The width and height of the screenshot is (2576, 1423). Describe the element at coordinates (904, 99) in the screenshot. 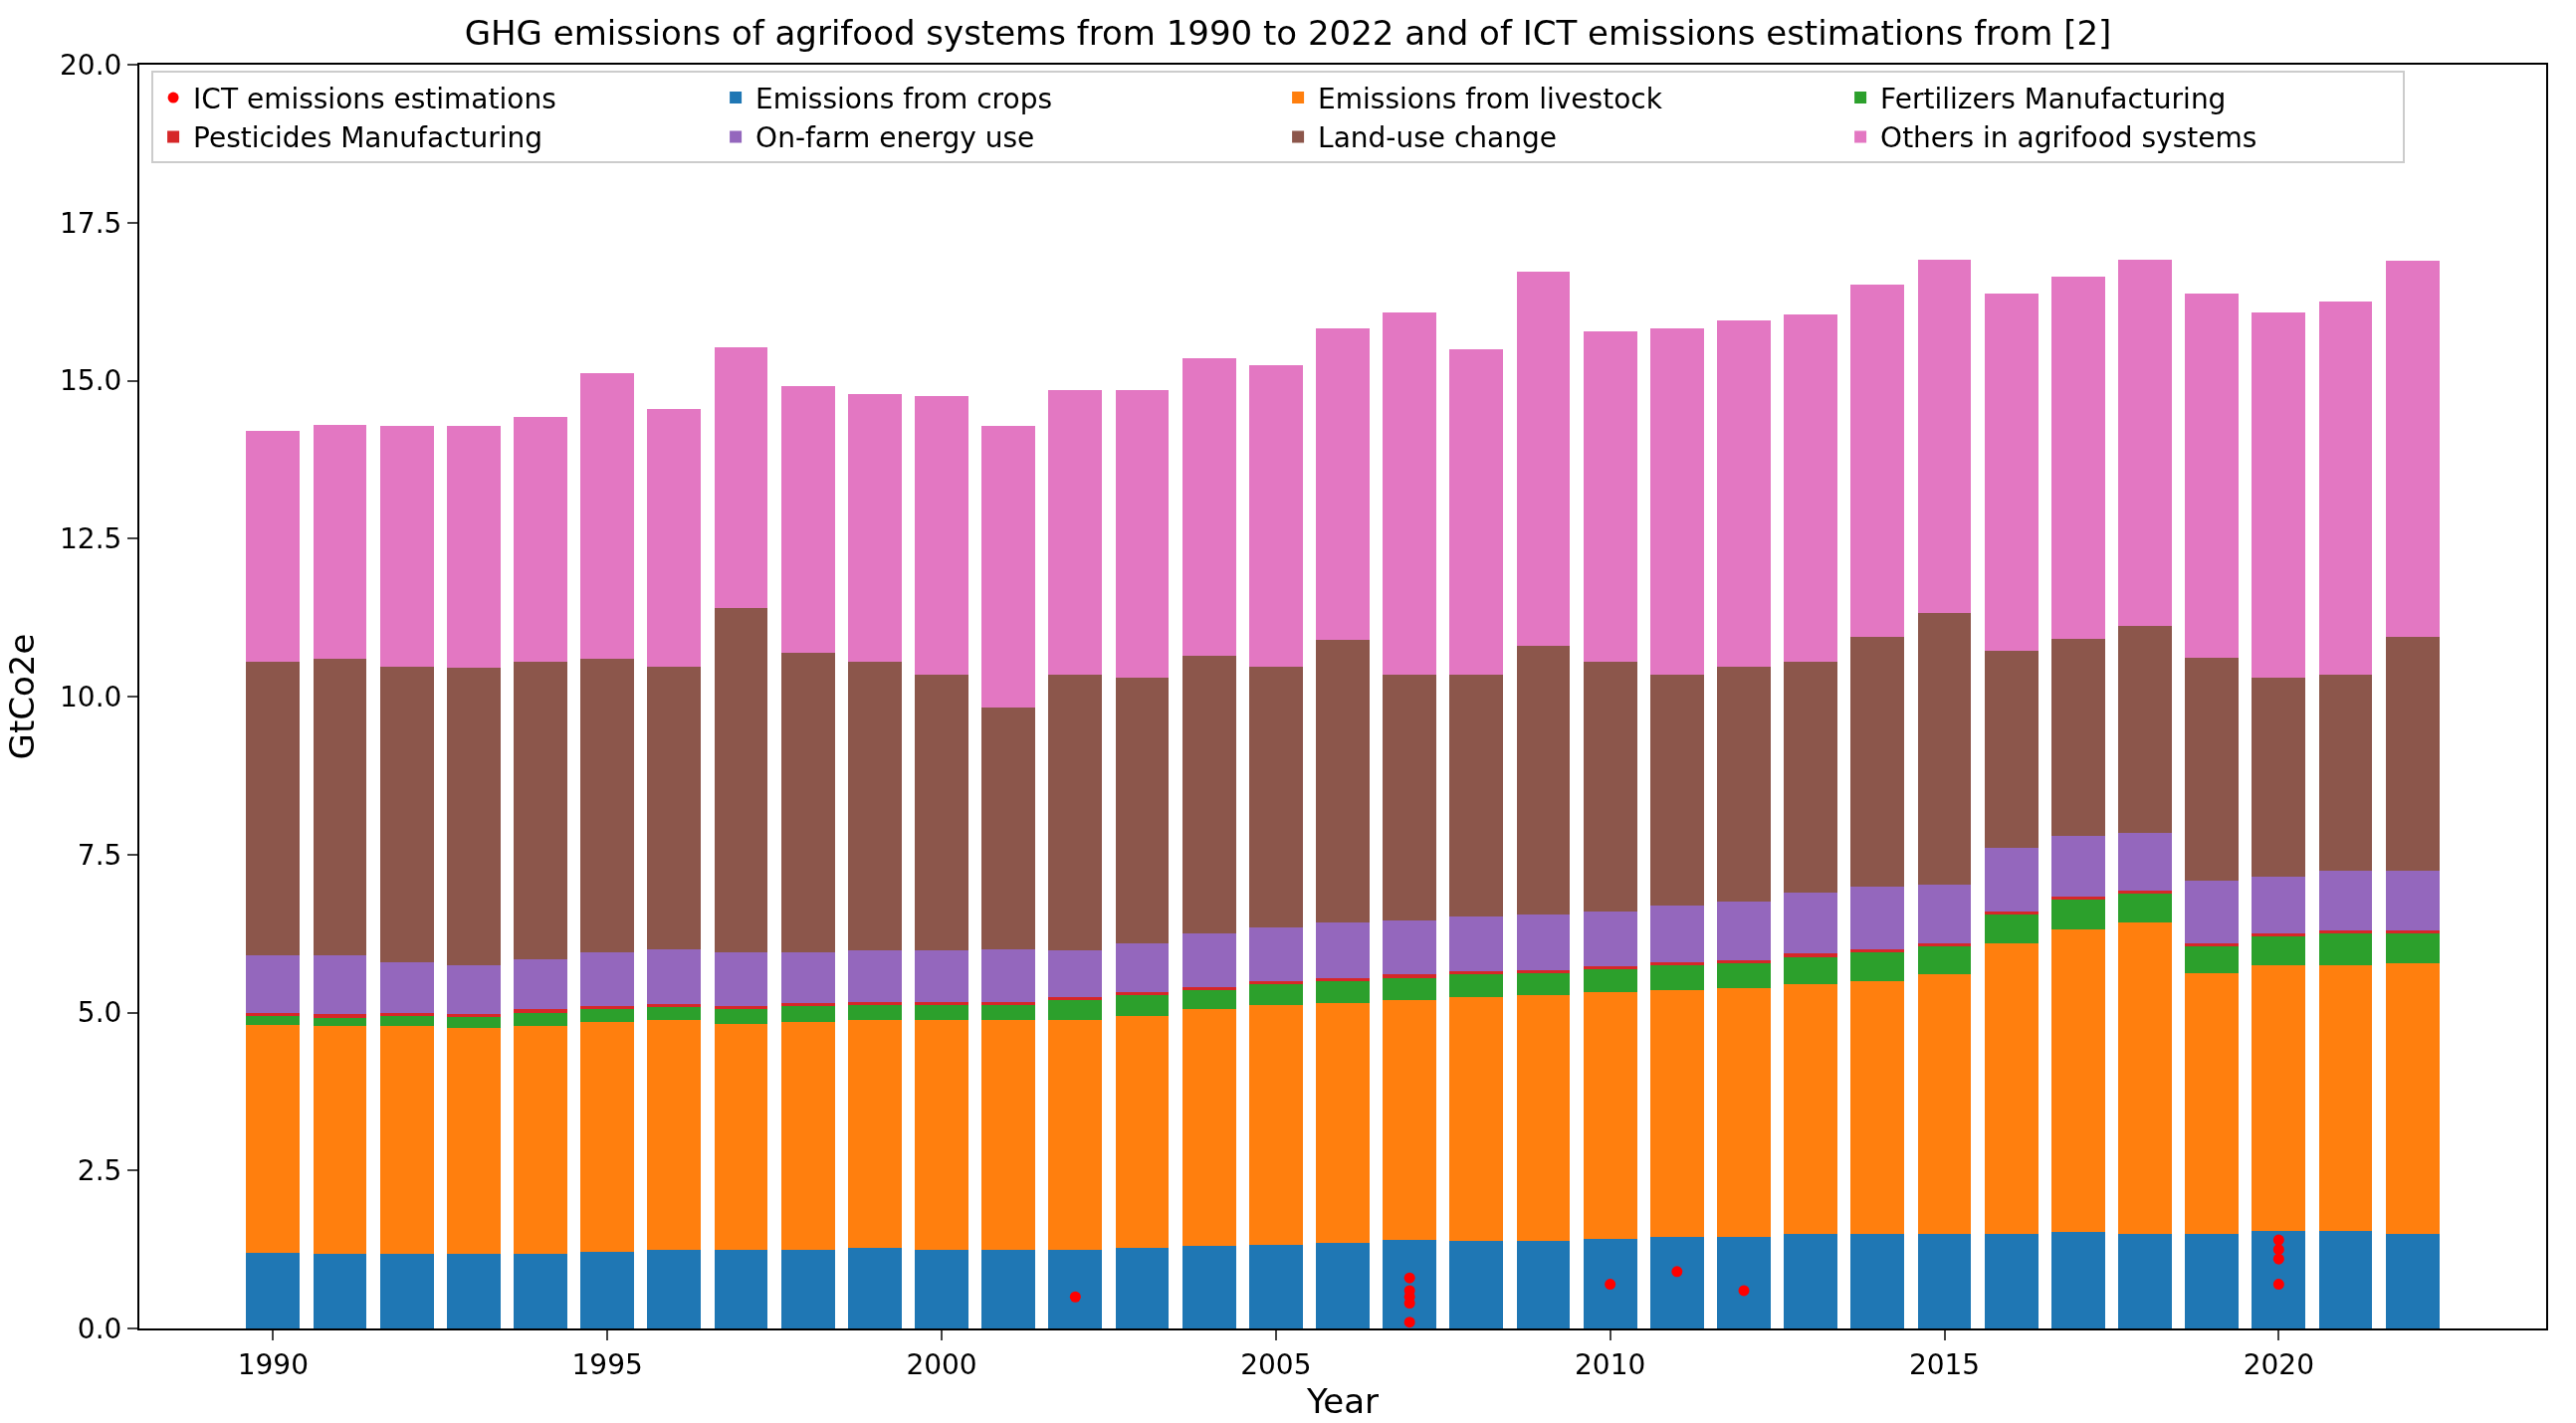

I see `legend-label: Emissions from crops` at that location.